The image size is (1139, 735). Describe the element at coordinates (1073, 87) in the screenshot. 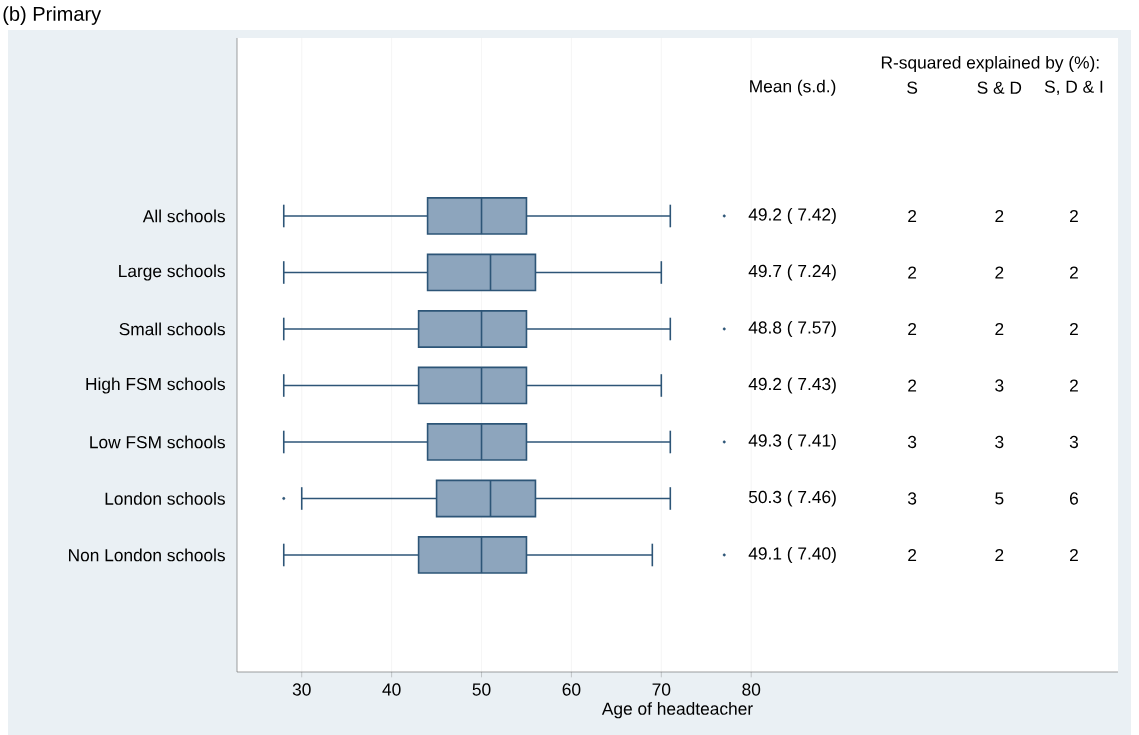

I see `text: S, D & I` at that location.